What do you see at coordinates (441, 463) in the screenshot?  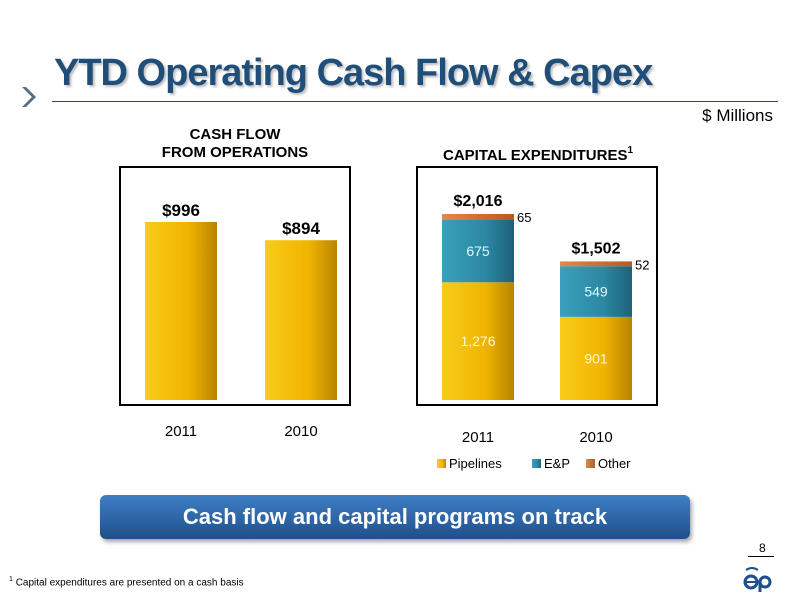 I see `legend-swatch-pipelines` at bounding box center [441, 463].